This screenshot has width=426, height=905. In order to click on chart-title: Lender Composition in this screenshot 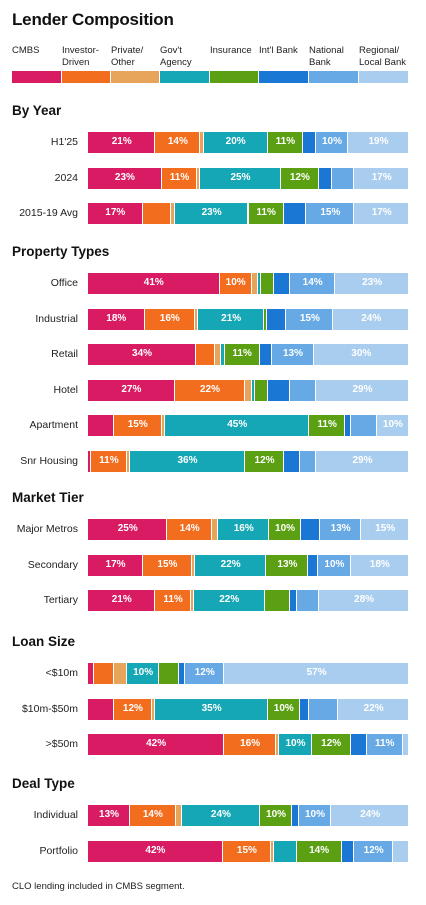, I will do `click(93, 19)`.